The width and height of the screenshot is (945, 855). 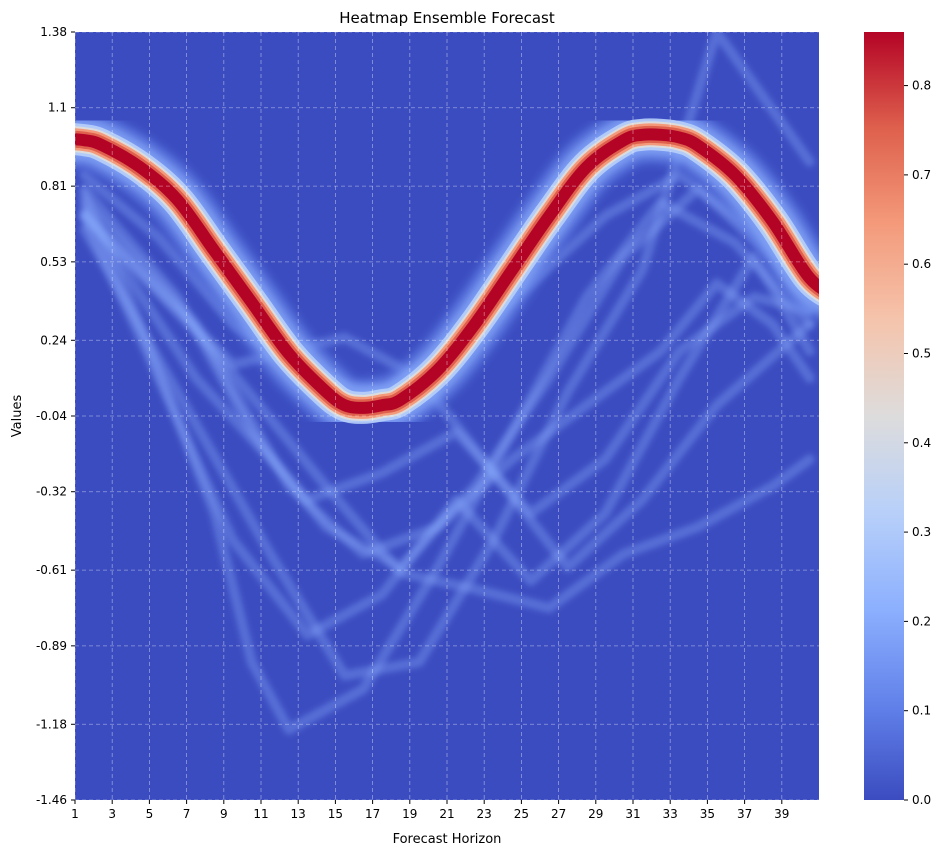 What do you see at coordinates (51, 724) in the screenshot?
I see `y-tick-label: -1.18` at bounding box center [51, 724].